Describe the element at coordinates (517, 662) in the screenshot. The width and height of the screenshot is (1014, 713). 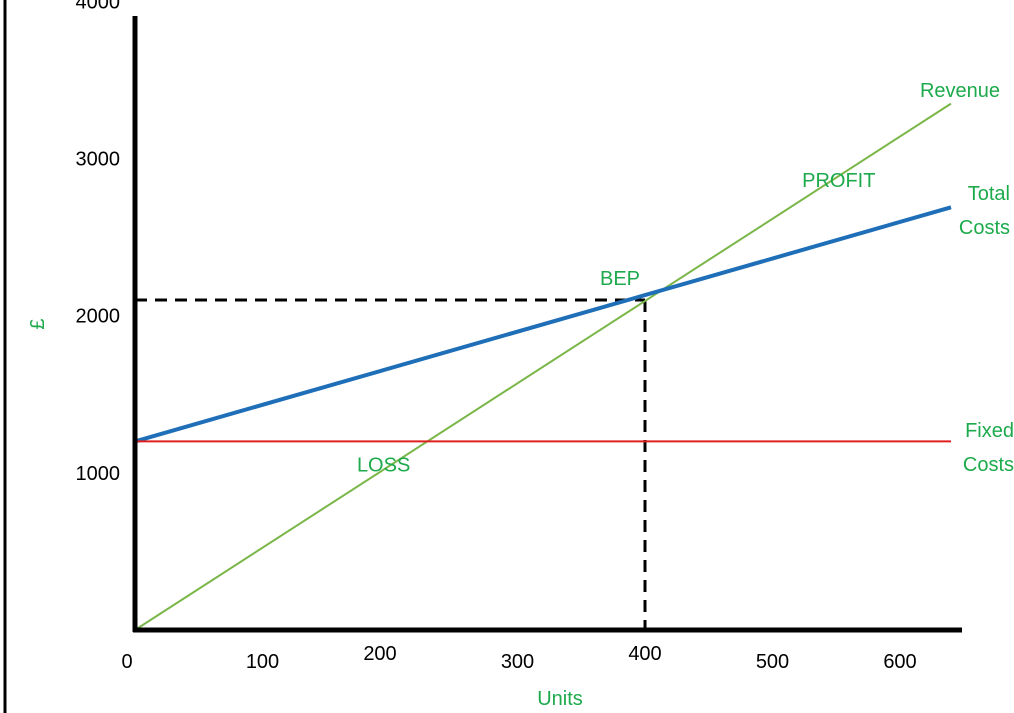
I see `x-tick-label: 300` at that location.